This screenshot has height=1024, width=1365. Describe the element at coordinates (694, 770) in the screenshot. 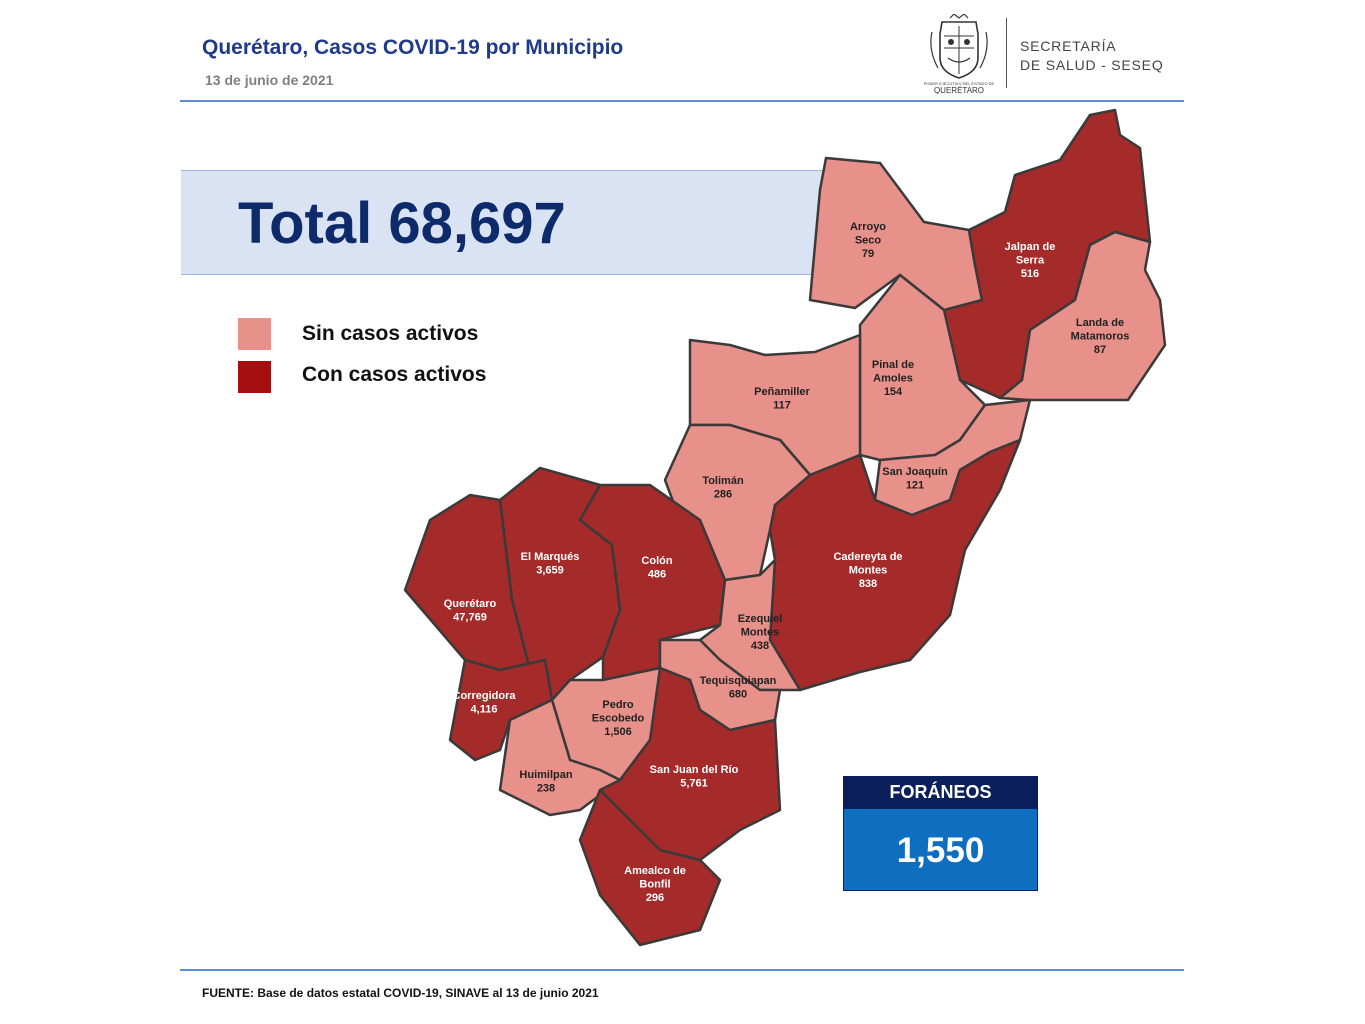

I see `municipality-name: San Juan del Río` at that location.